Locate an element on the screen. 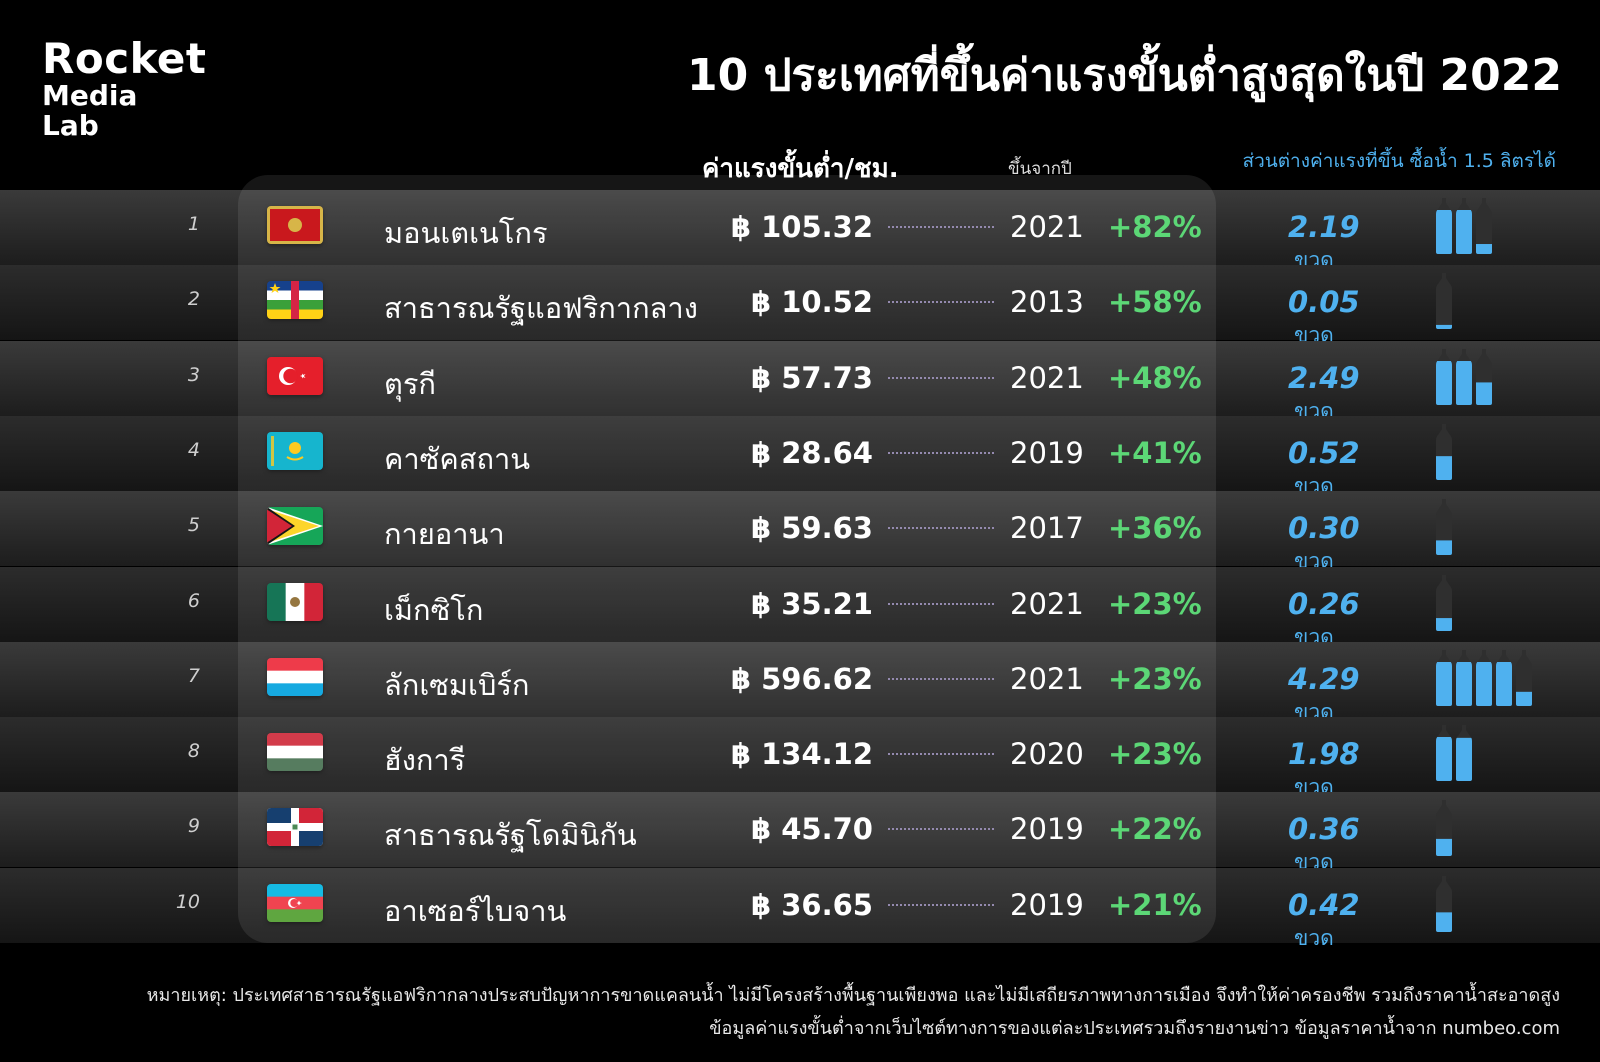 This screenshot has height=1062, width=1600. water-bottles-value: 4.29 ขวด is located at coordinates (1324, 695).